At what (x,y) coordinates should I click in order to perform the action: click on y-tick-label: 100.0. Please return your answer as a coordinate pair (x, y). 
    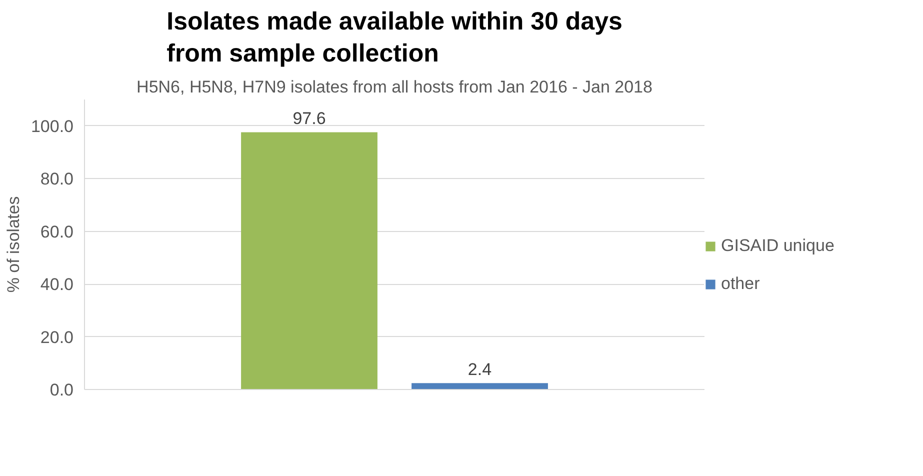
    Looking at the image, I should click on (52, 126).